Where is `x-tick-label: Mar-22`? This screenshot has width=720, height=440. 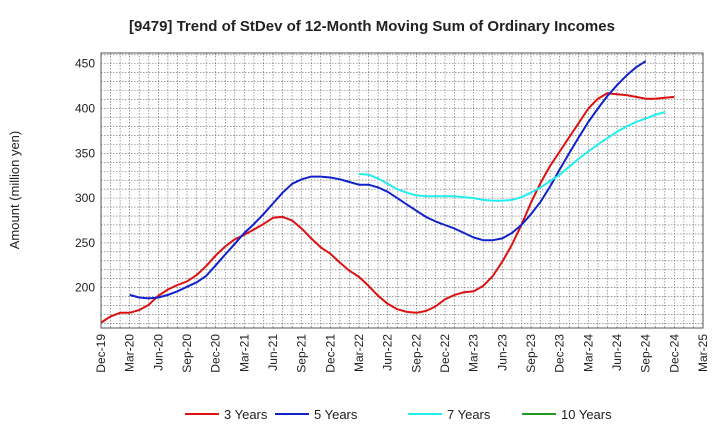
x-tick-label: Mar-22 is located at coordinates (359, 353).